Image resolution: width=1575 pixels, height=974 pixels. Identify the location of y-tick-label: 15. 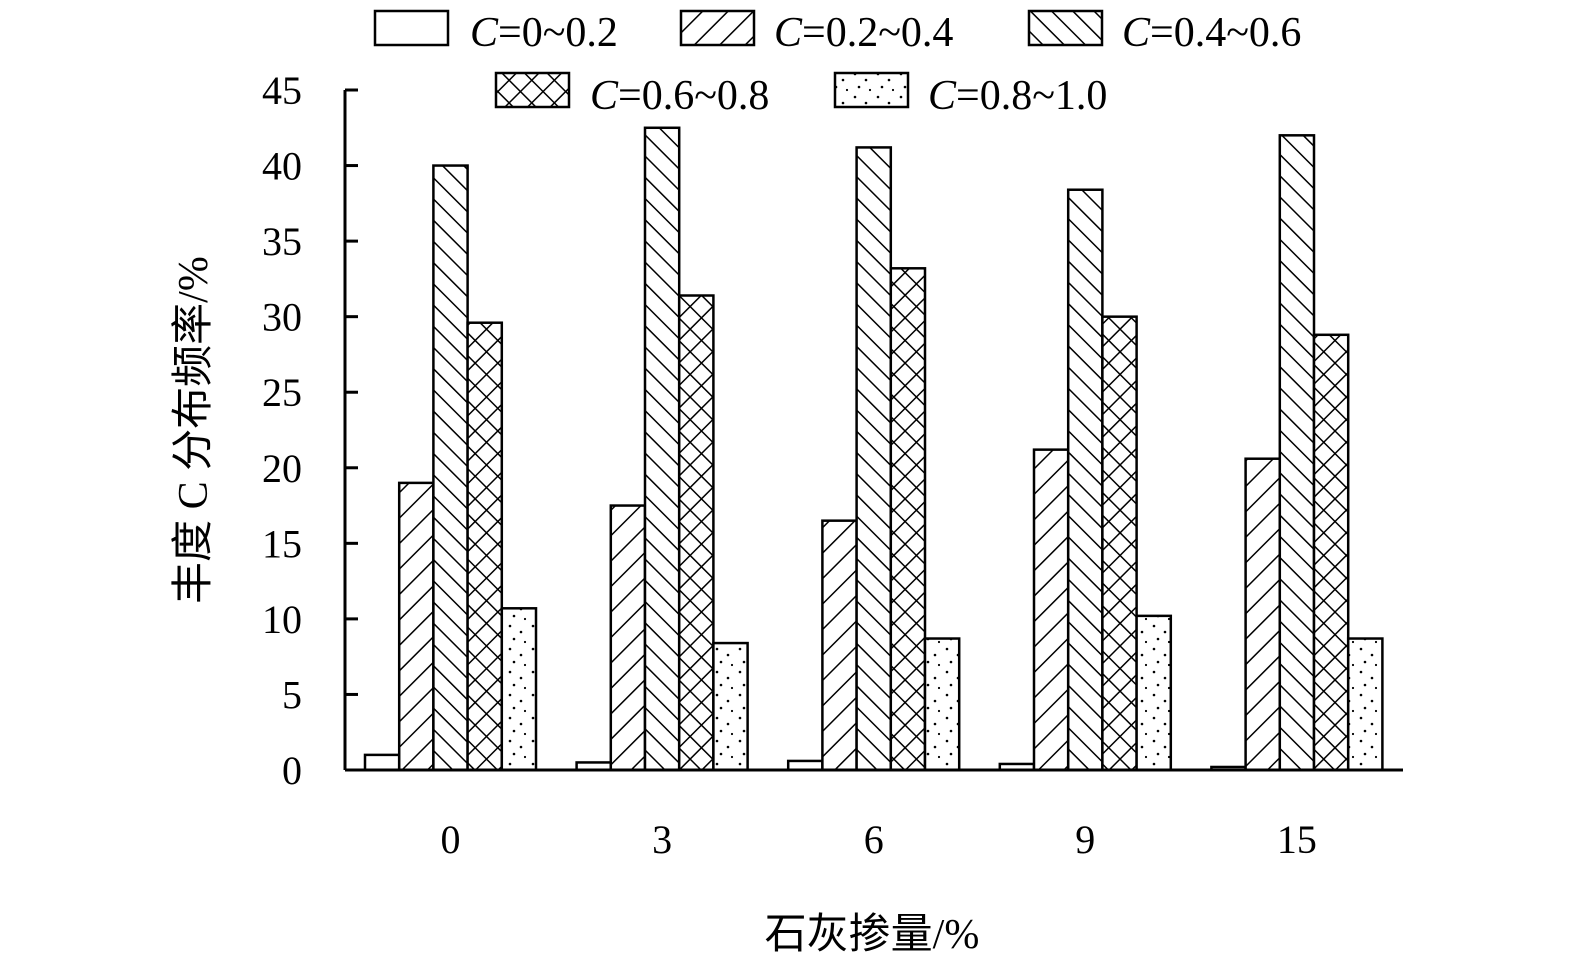
(282, 543).